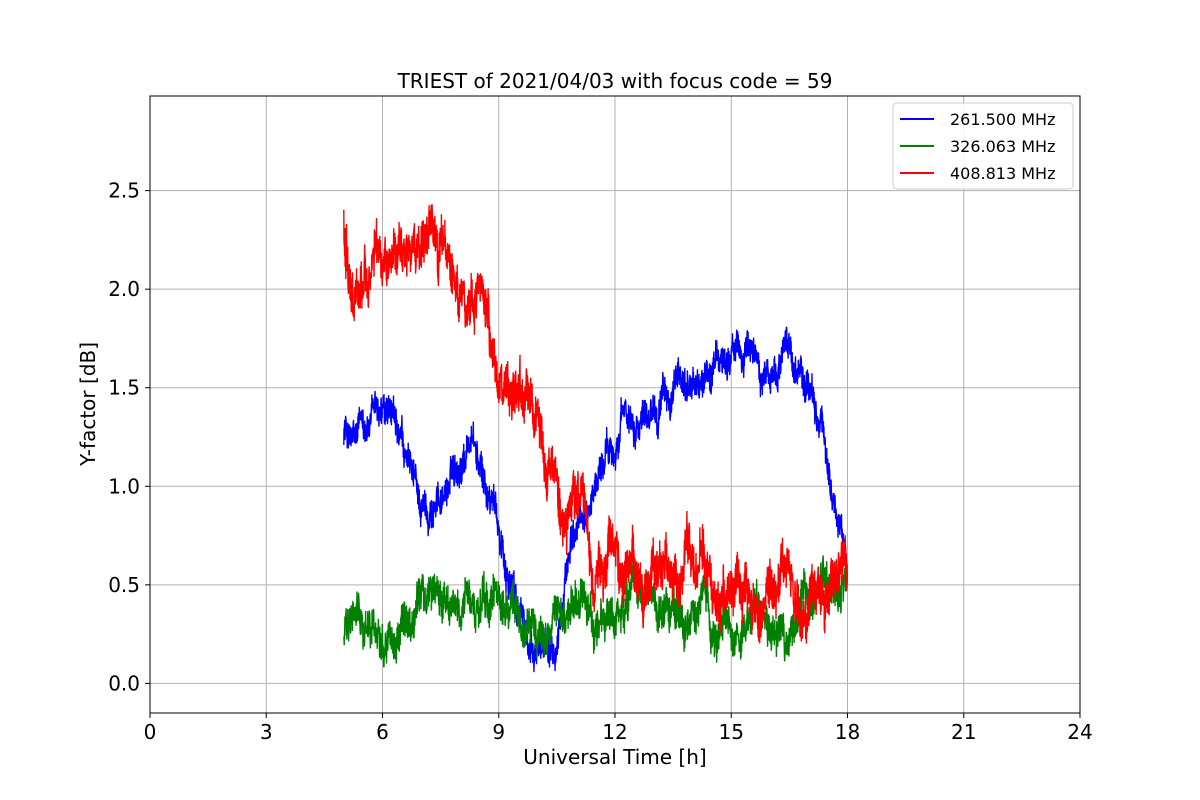 This screenshot has width=1200, height=800. I want to click on x-tick-label: 9, so click(498, 732).